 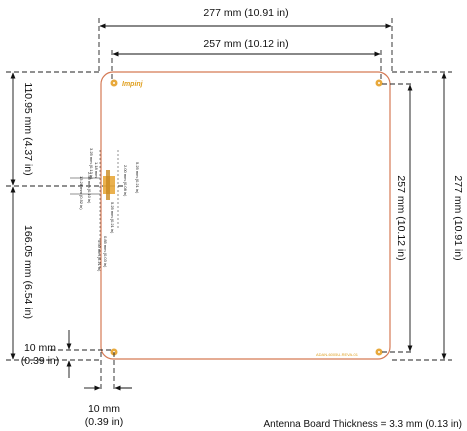 I want to click on feed-label-5: 13.28 mm (0.52 in), so click(x=81, y=193).